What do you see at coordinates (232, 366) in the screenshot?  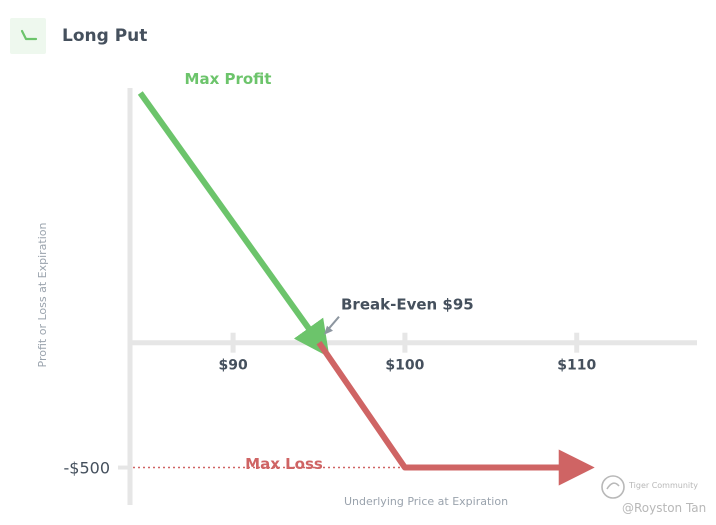 I see `x-tick-label: $90` at bounding box center [232, 366].